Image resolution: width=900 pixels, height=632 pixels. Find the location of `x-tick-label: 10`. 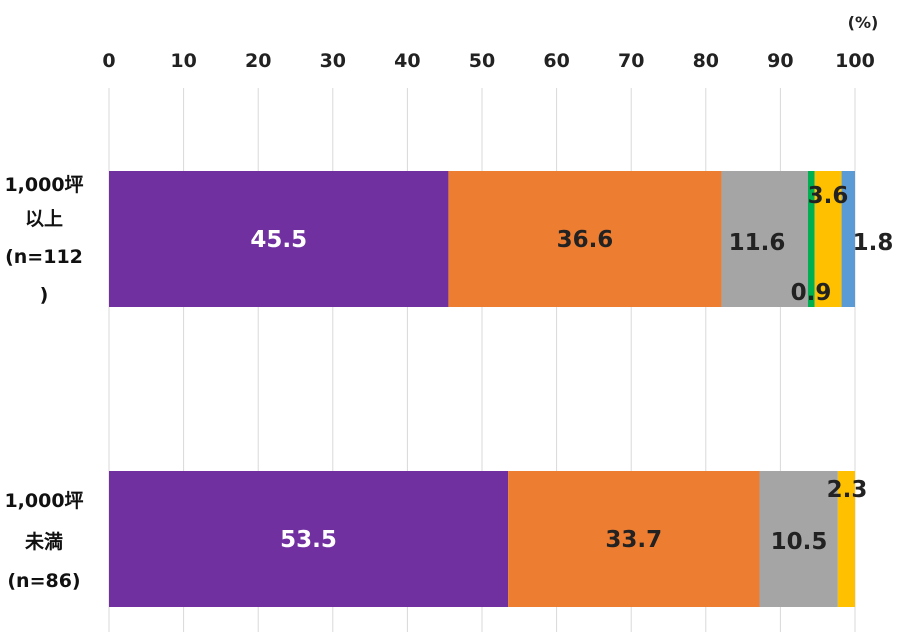

x-tick-label: 10 is located at coordinates (183, 61).